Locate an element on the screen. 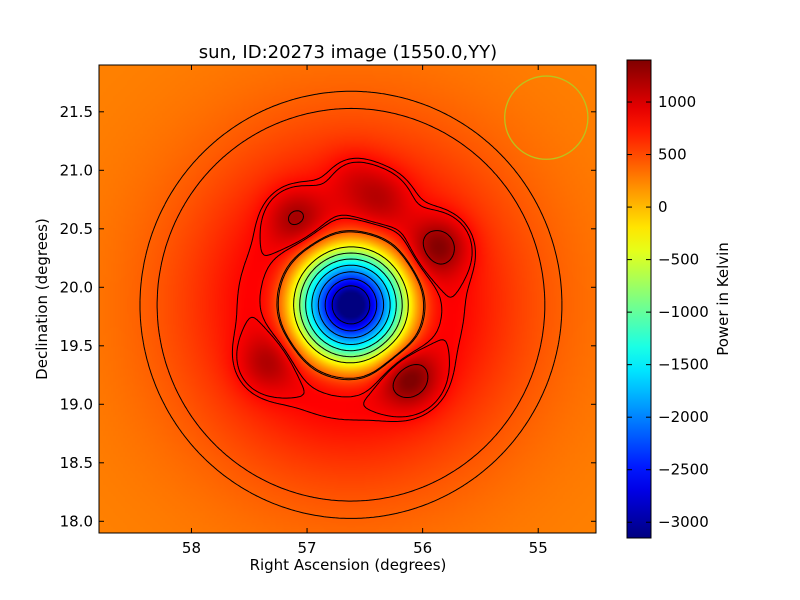 This screenshot has width=800, height=600. colorbar-tick-label: −3000 is located at coordinates (683, 522).